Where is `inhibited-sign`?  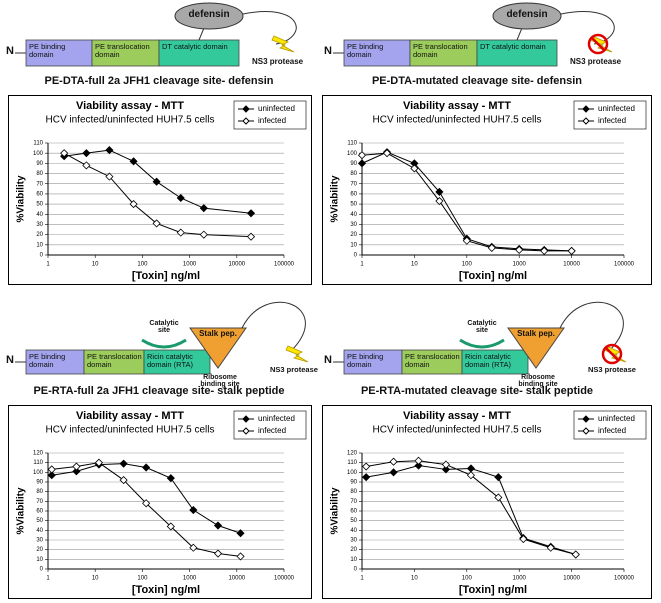 inhibited-sign is located at coordinates (598, 44).